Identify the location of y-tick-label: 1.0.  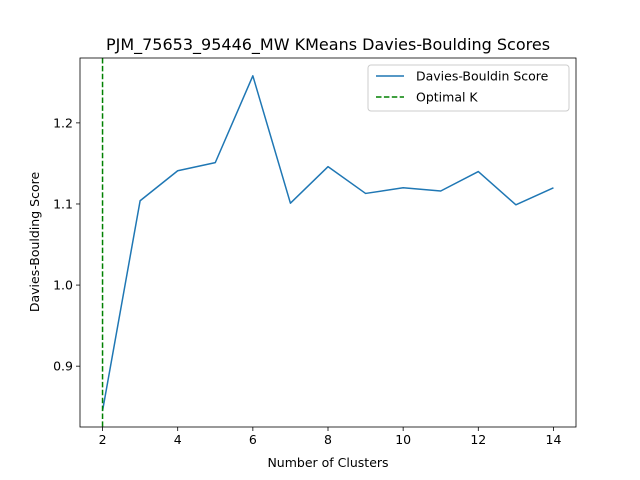
(63, 285).